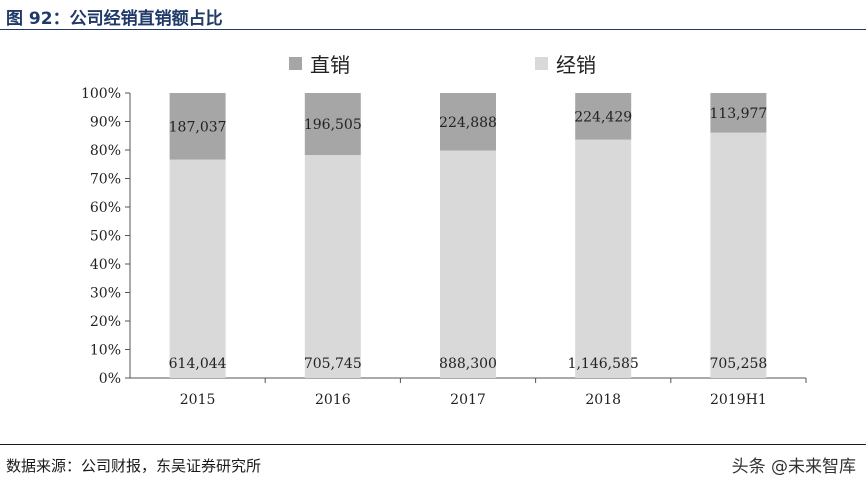  I want to click on figure-header: 图 92：公司经销直销额占比, so click(433, 15).